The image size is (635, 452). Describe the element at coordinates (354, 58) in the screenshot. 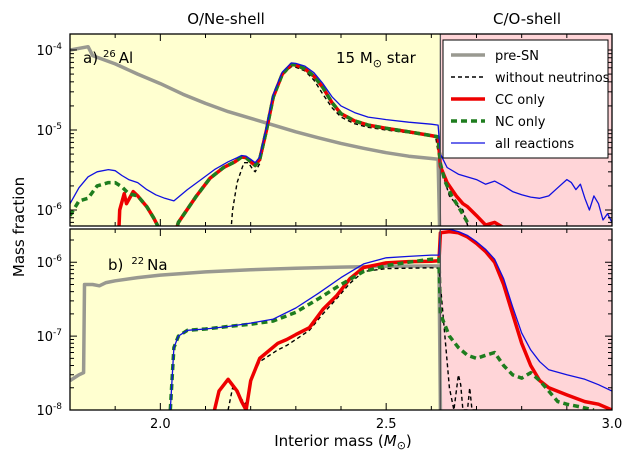

I see `annotation-main: 15 M` at that location.